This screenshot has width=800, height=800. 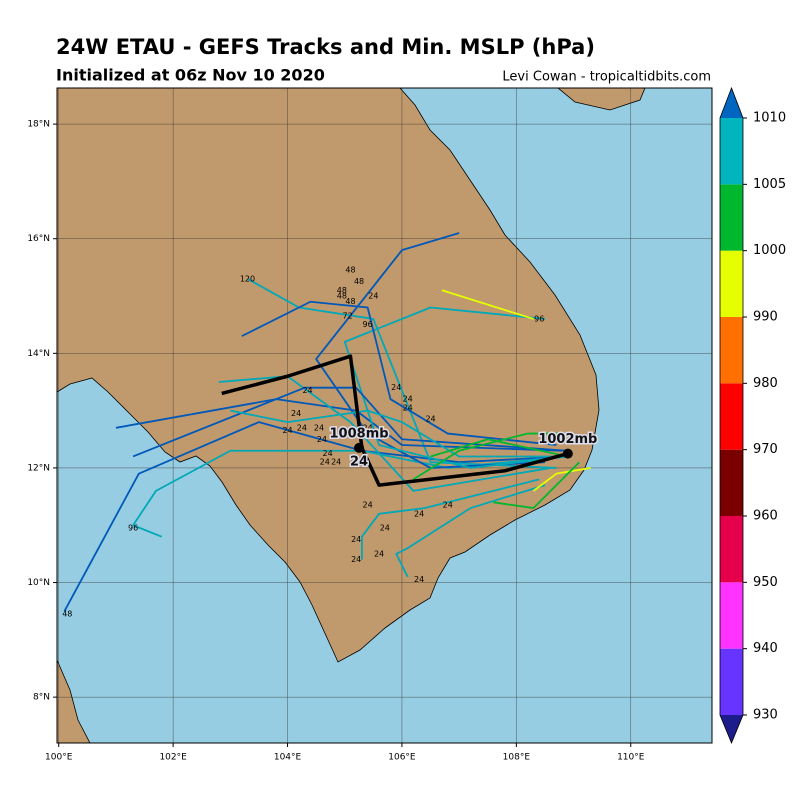 I want to click on y-tick-label: 12°N, so click(x=38, y=468).